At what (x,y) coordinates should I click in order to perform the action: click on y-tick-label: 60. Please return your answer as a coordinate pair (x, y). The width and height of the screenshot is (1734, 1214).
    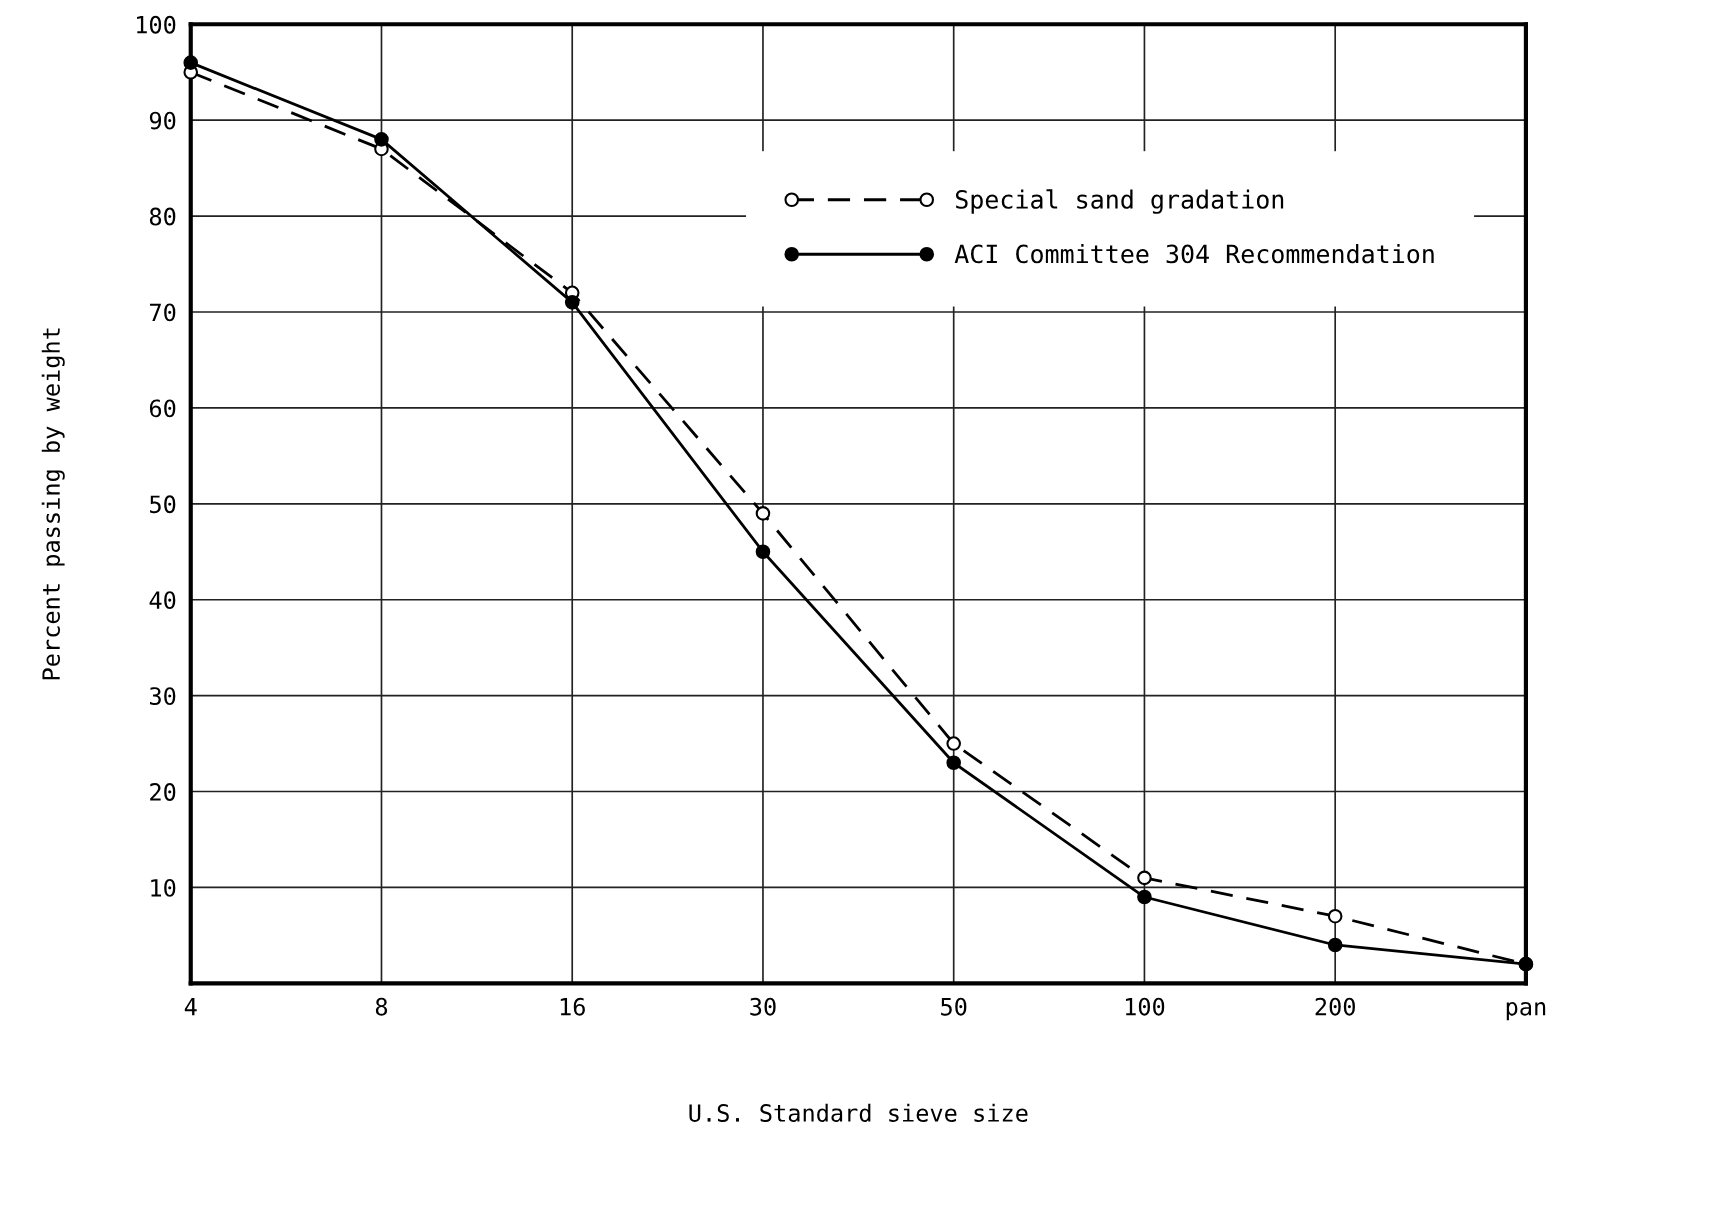
    Looking at the image, I should click on (162, 408).